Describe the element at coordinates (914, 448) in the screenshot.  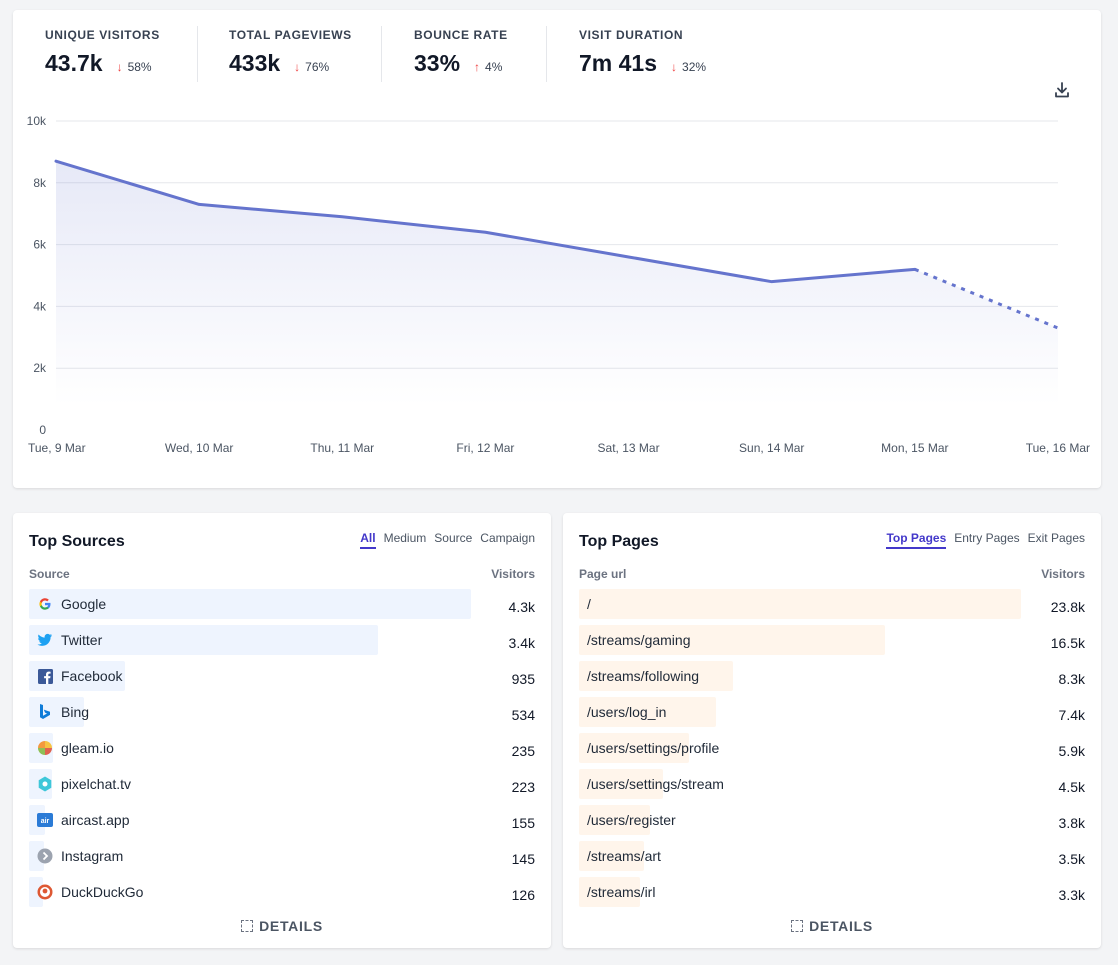
I see `x-tick-label: Mon, 15 Mar` at that location.